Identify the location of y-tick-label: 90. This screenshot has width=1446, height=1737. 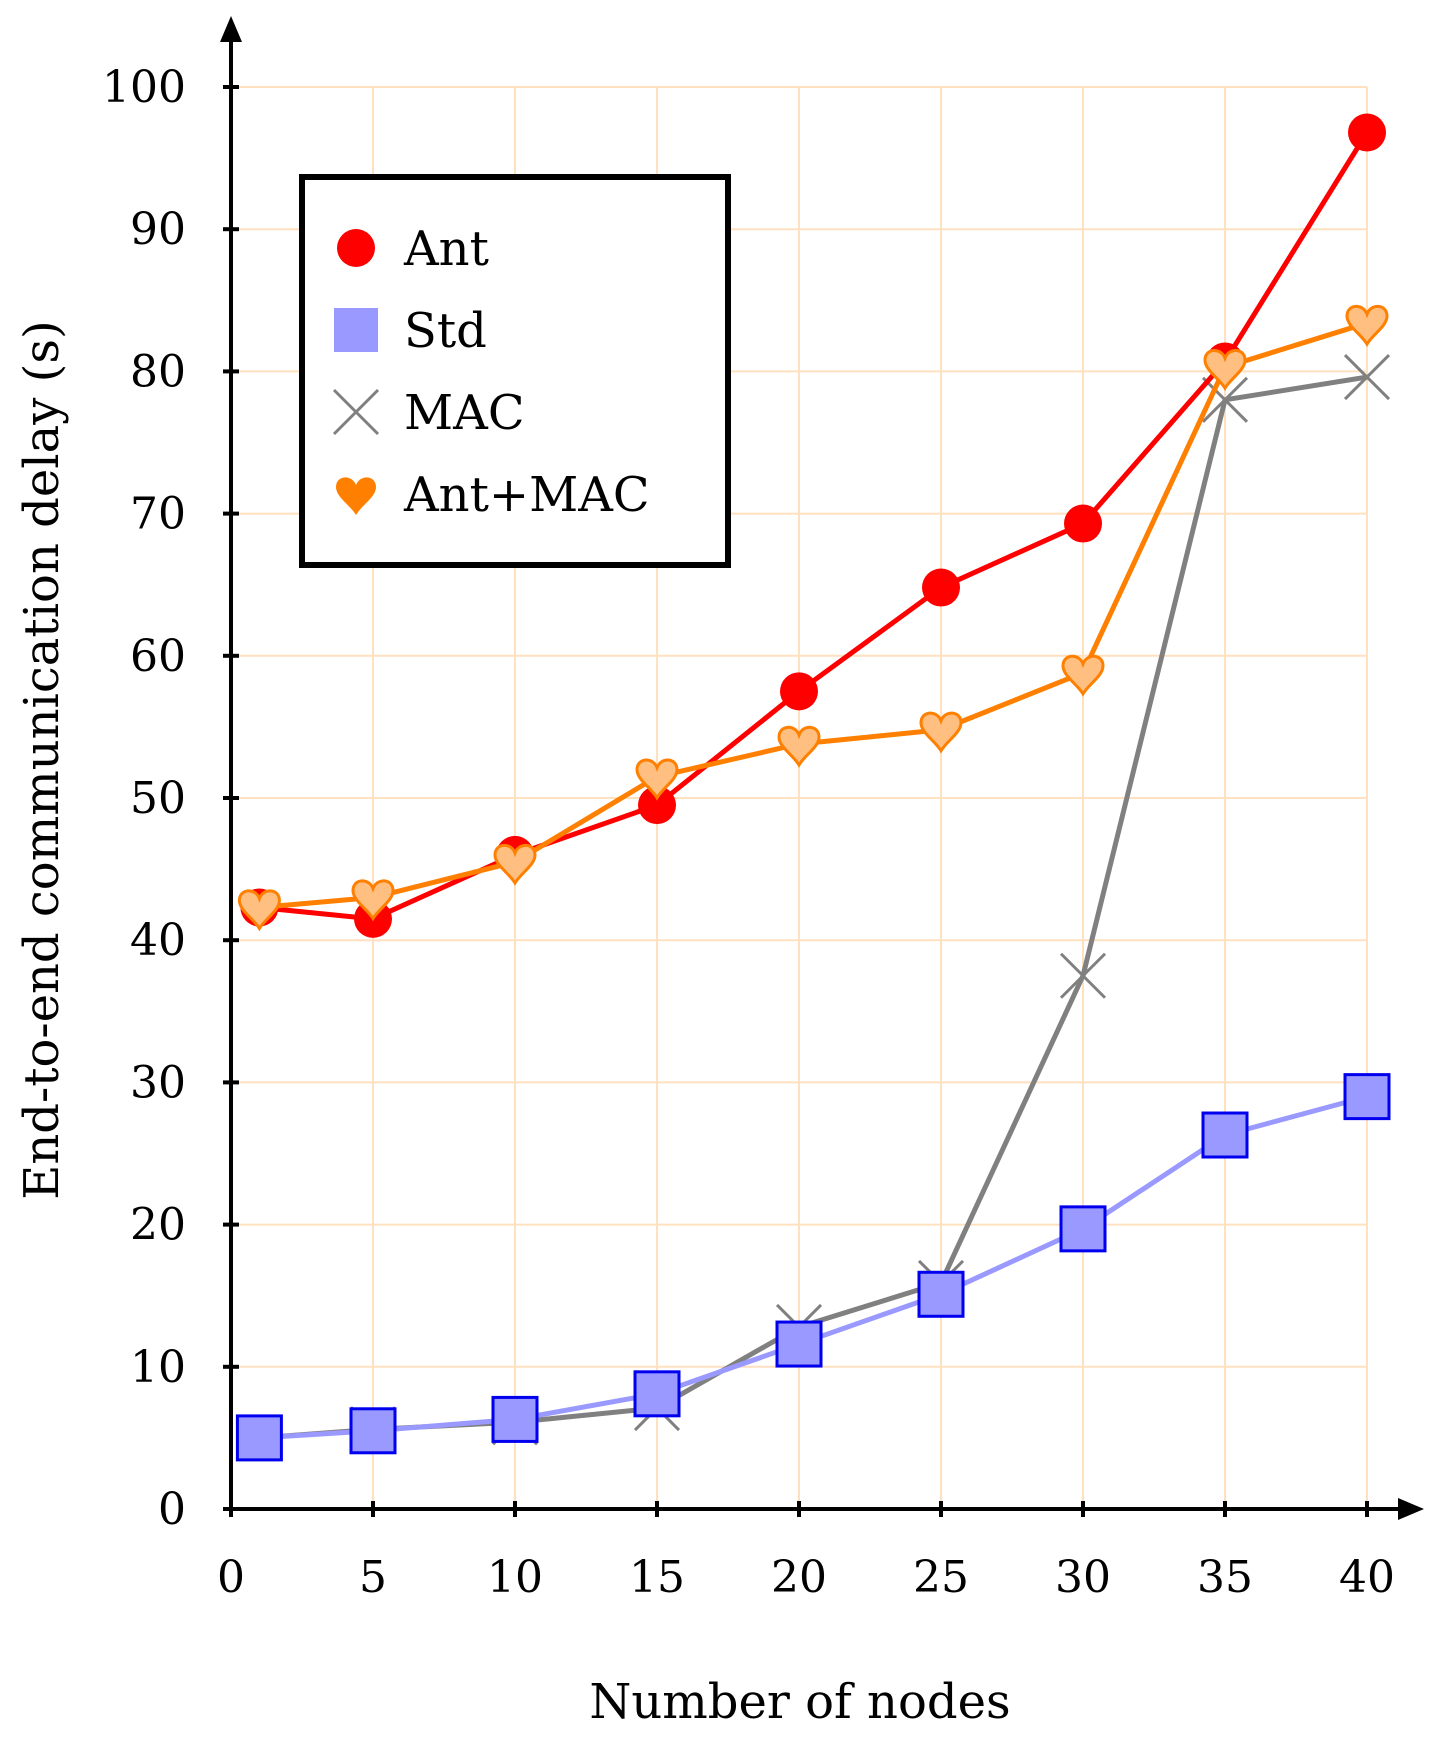
(158, 229).